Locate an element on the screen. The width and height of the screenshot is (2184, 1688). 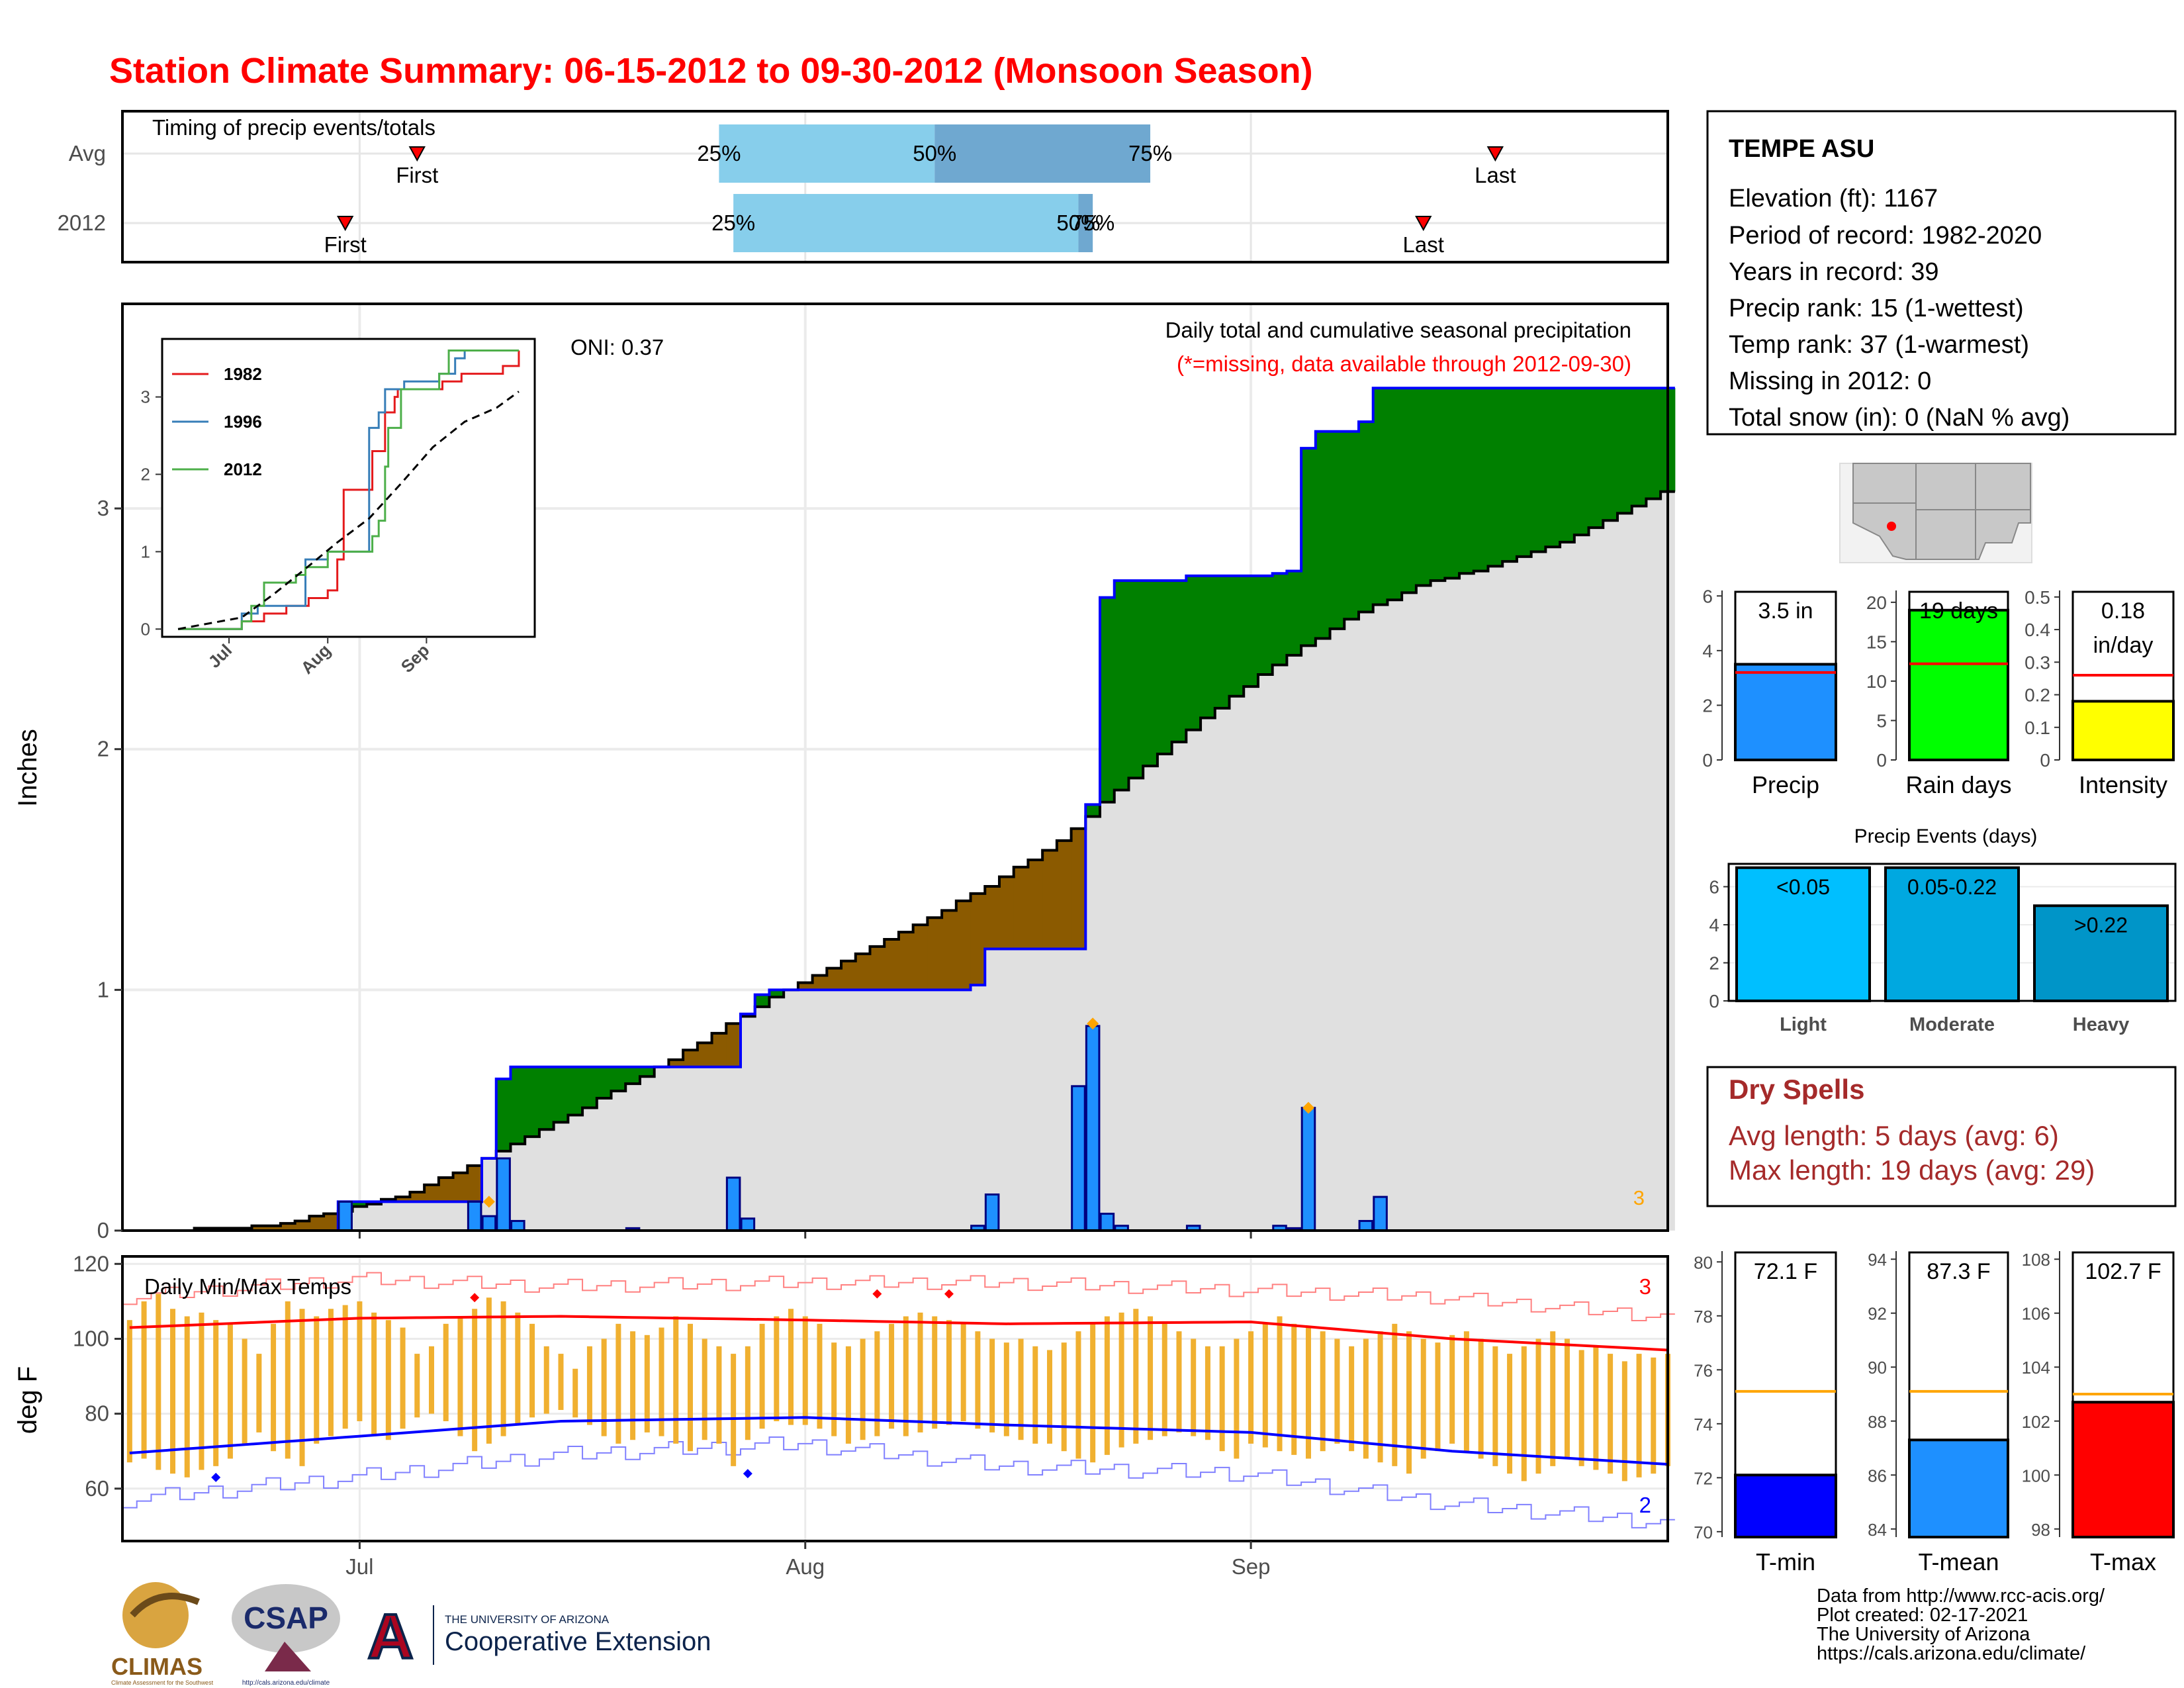
temp-summary-t-max-frame is located at coordinates (2123, 1327).